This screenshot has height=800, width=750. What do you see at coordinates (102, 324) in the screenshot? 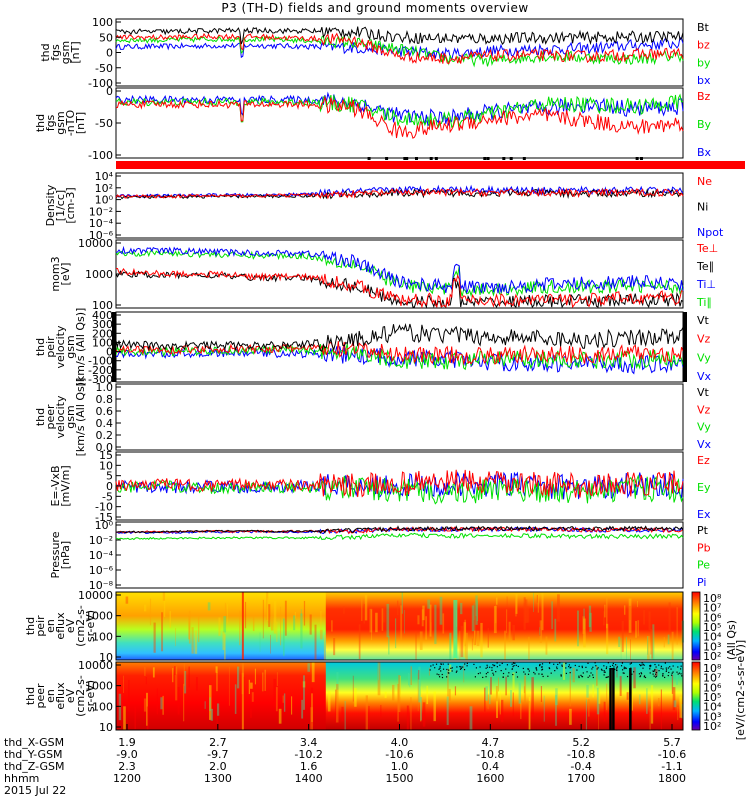
I see `y-tick-label: 300` at bounding box center [102, 324].